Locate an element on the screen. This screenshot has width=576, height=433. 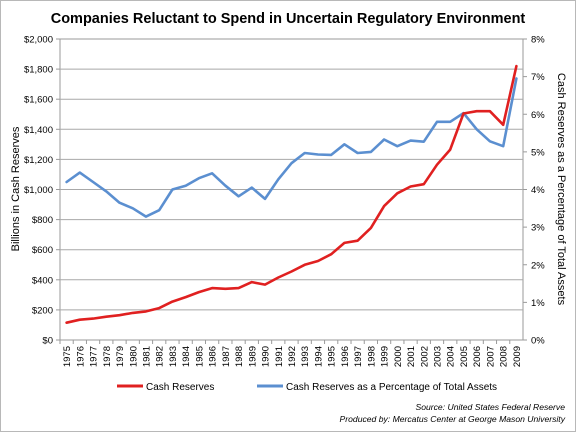
x-tick-label: 1977 is located at coordinates (94, 356).